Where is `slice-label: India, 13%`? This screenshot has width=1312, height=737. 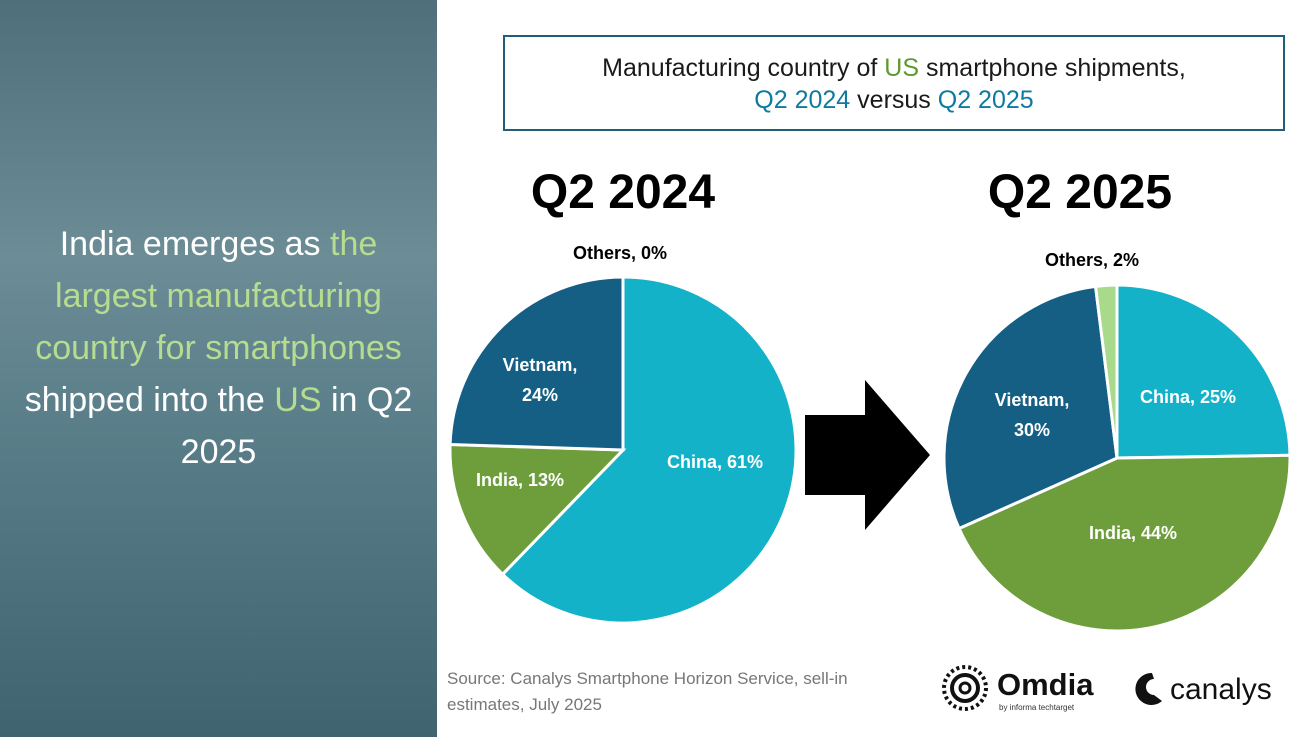 slice-label: India, 13% is located at coordinates (520, 480).